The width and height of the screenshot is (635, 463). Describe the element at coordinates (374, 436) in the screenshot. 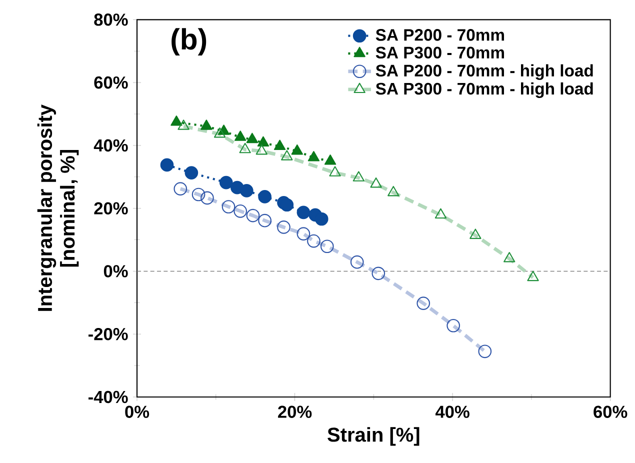

I see `x-axis-title: Strain [%]` at that location.